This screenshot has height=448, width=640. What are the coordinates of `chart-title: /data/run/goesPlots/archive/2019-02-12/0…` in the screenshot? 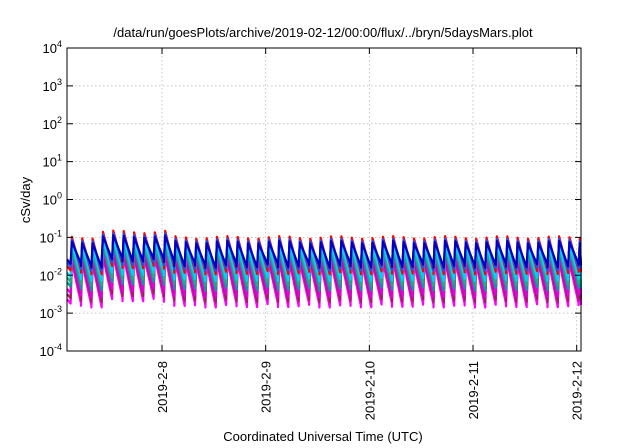 It's located at (323, 32).